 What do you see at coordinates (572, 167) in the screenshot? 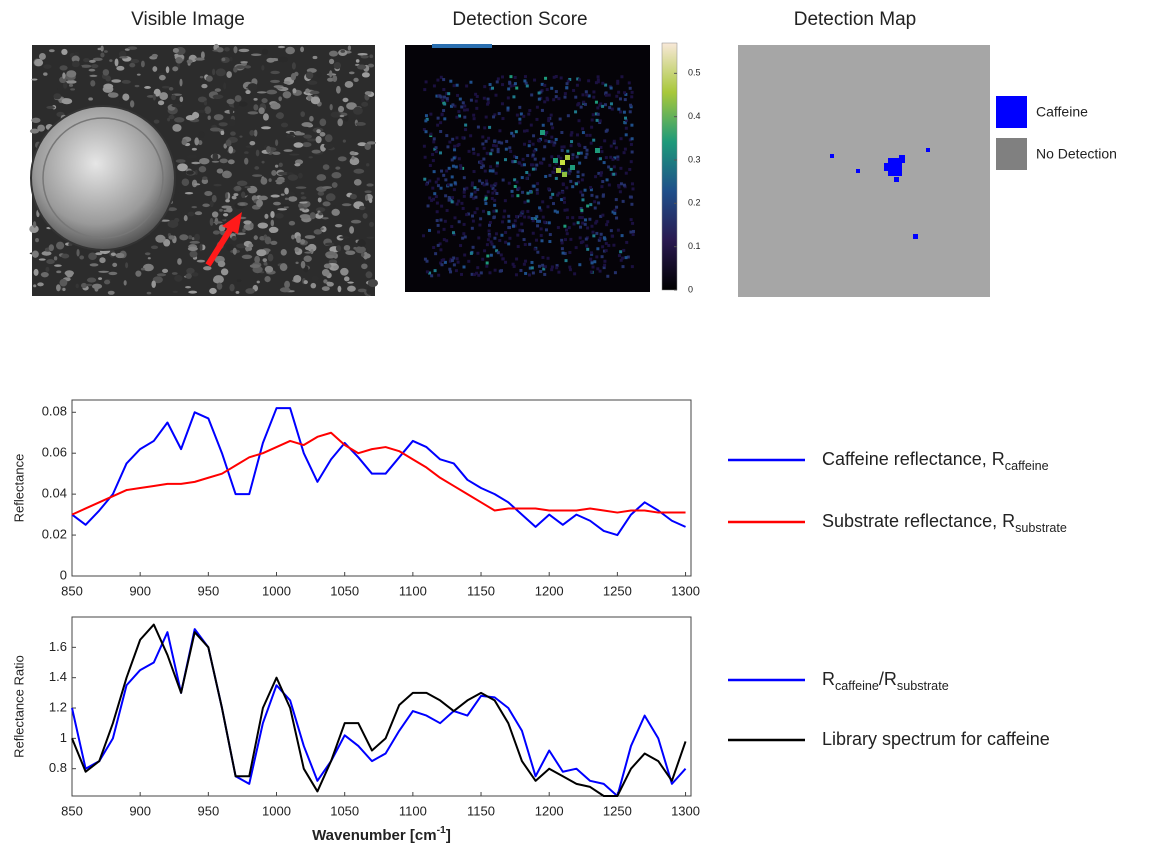
I see `score-hot` at bounding box center [572, 167].